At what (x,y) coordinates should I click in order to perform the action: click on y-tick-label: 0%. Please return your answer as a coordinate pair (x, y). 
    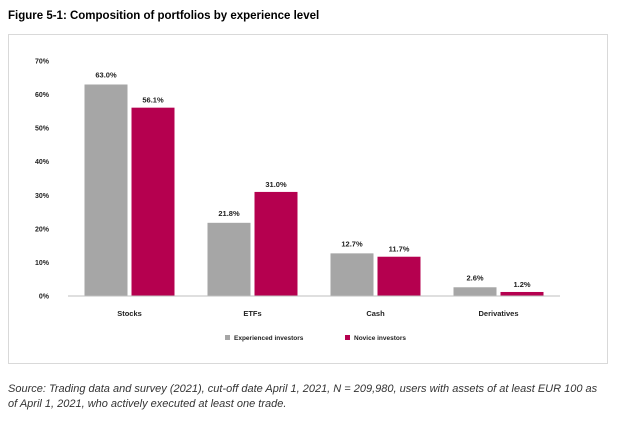
    Looking at the image, I should click on (44, 297).